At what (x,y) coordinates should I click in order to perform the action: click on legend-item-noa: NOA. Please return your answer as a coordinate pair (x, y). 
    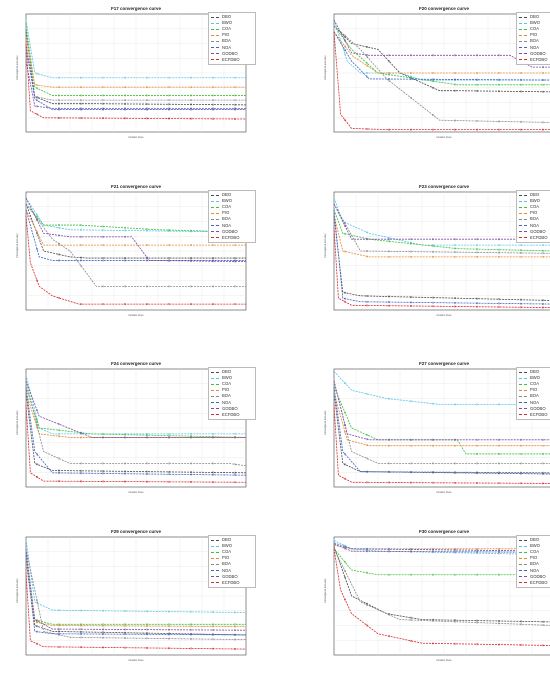
    Looking at the image, I should click on (534, 570).